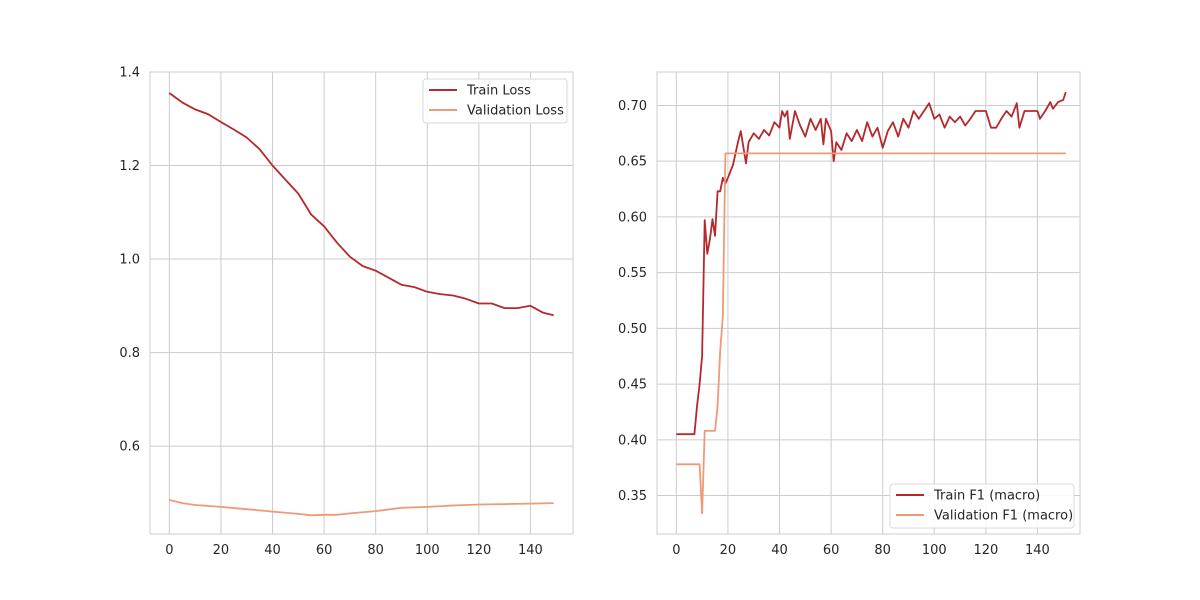 The image size is (1200, 600). I want to click on legend-label: Validation Loss, so click(515, 111).